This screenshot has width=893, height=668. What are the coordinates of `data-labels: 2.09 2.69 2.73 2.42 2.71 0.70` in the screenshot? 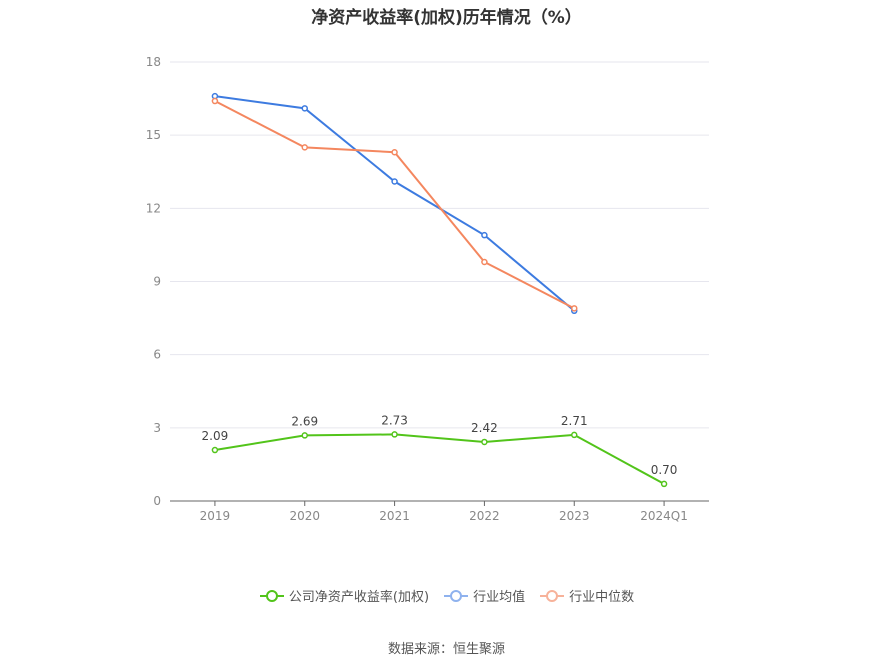 It's located at (440, 445).